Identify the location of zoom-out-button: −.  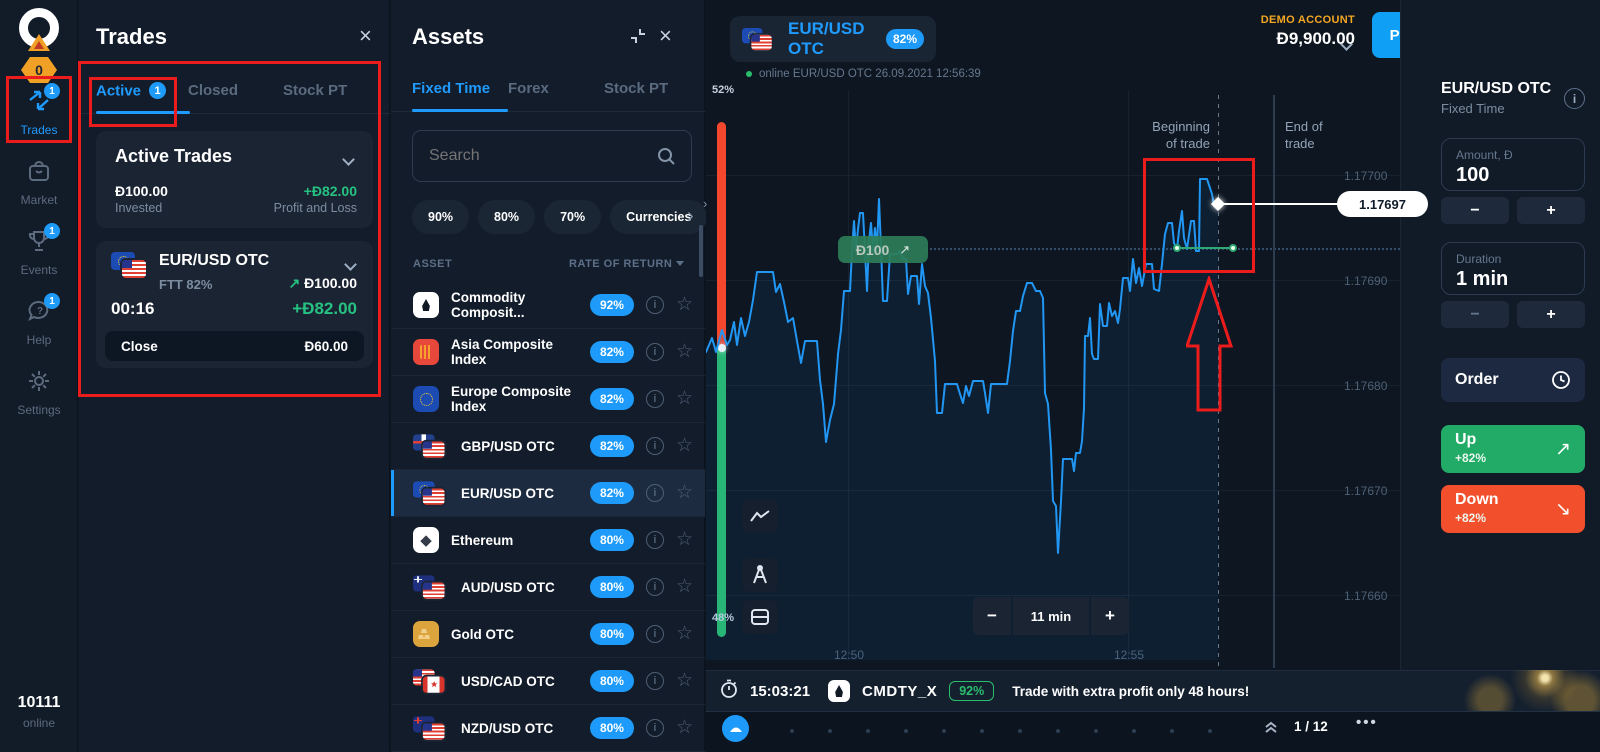
(992, 616).